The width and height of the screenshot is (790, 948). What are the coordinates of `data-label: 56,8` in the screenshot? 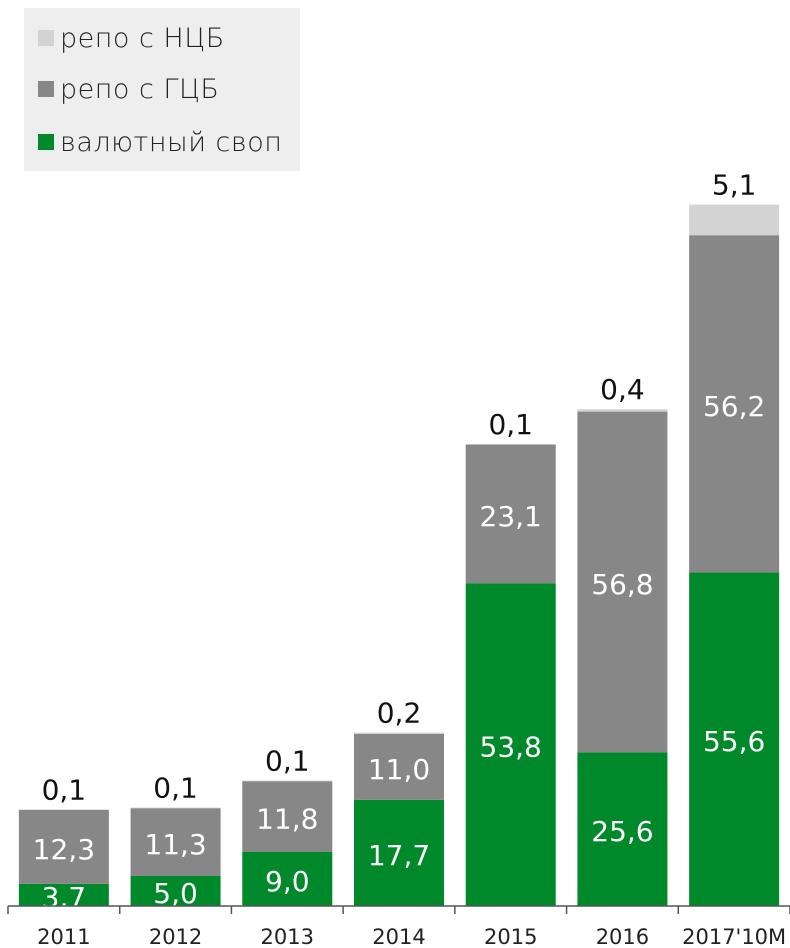 It's located at (622, 584).